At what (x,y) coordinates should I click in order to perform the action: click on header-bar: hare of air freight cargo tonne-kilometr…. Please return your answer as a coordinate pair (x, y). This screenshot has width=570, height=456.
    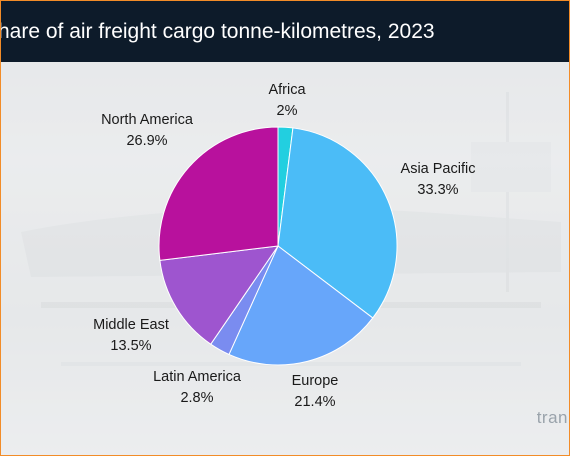
    Looking at the image, I should click on (285, 31).